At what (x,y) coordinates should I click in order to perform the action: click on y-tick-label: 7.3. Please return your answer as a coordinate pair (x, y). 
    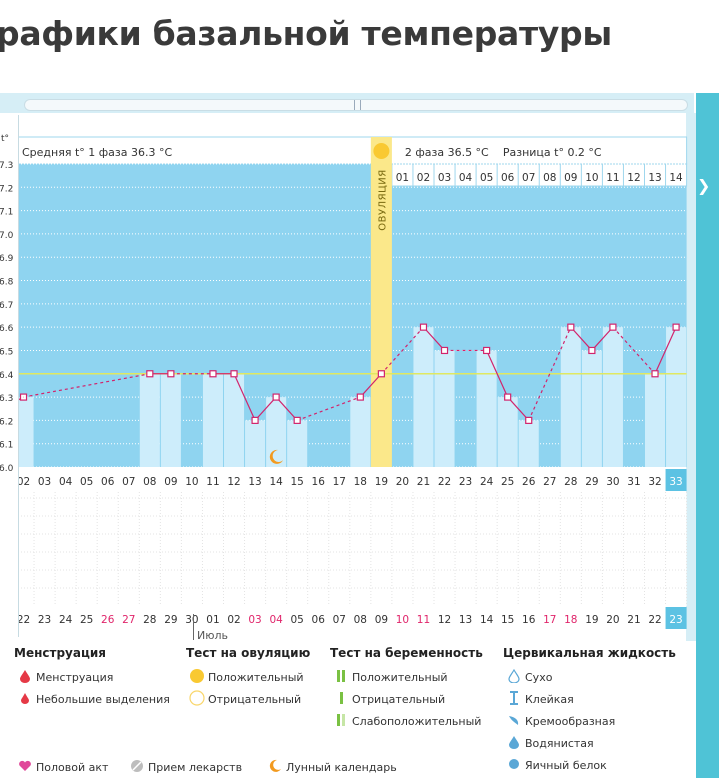
    Looking at the image, I should click on (6, 166).